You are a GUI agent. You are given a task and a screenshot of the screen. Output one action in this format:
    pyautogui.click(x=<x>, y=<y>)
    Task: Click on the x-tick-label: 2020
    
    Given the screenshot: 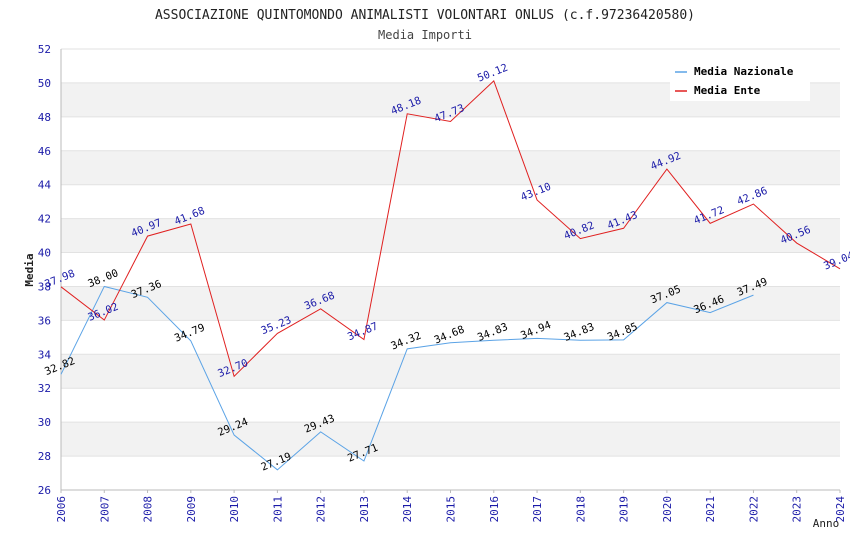 What is the action you would take?
    pyautogui.click(x=667, y=509)
    